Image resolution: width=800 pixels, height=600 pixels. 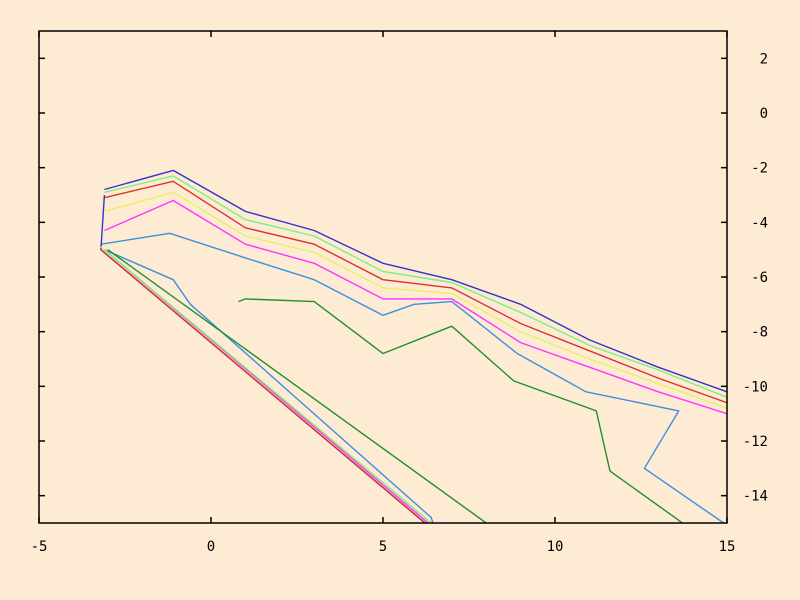 What do you see at coordinates (759, 278) in the screenshot?
I see `y-tick-label: -6` at bounding box center [759, 278].